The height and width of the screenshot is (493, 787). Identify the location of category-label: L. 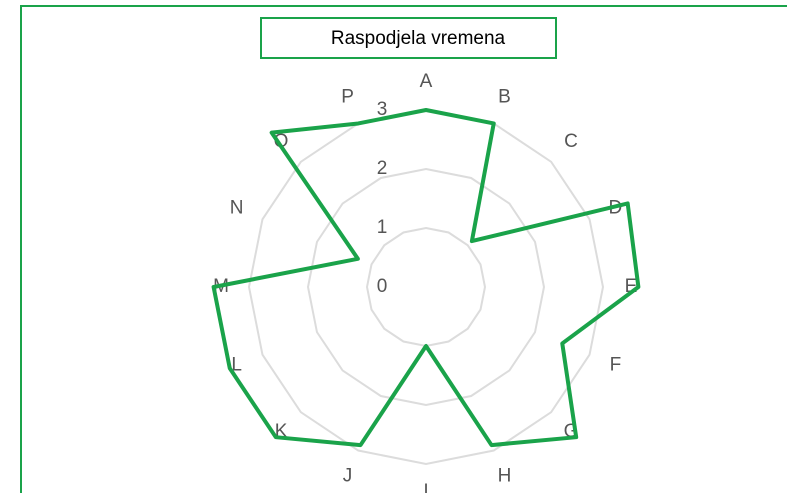
(236, 364).